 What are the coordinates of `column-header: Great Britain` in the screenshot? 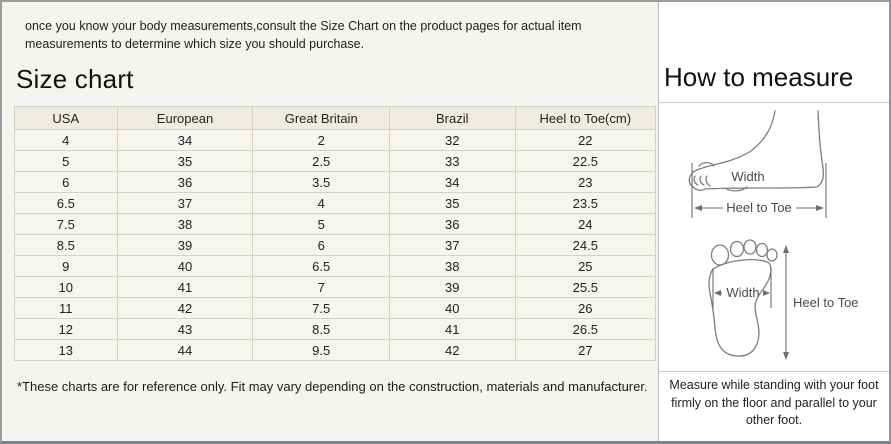 It's located at (321, 118).